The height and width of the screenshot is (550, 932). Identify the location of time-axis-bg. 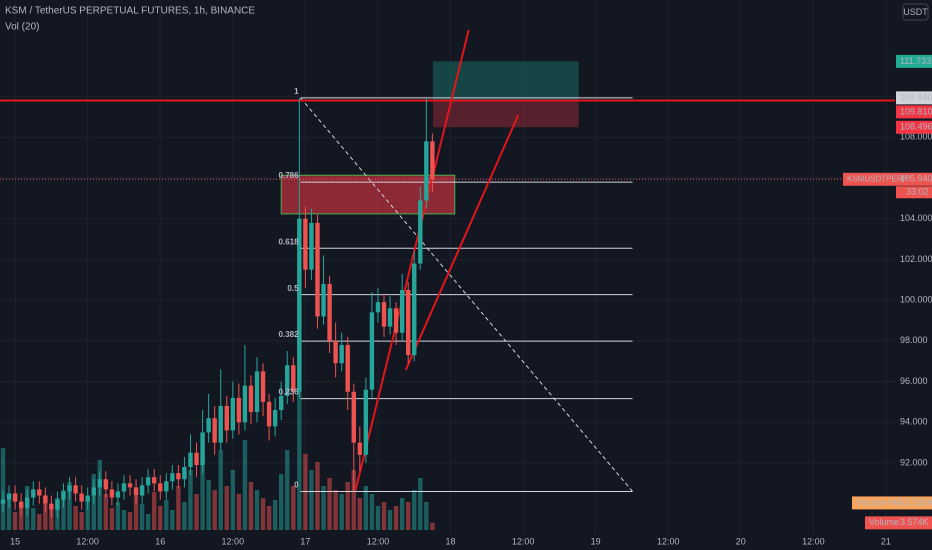
(466, 542).